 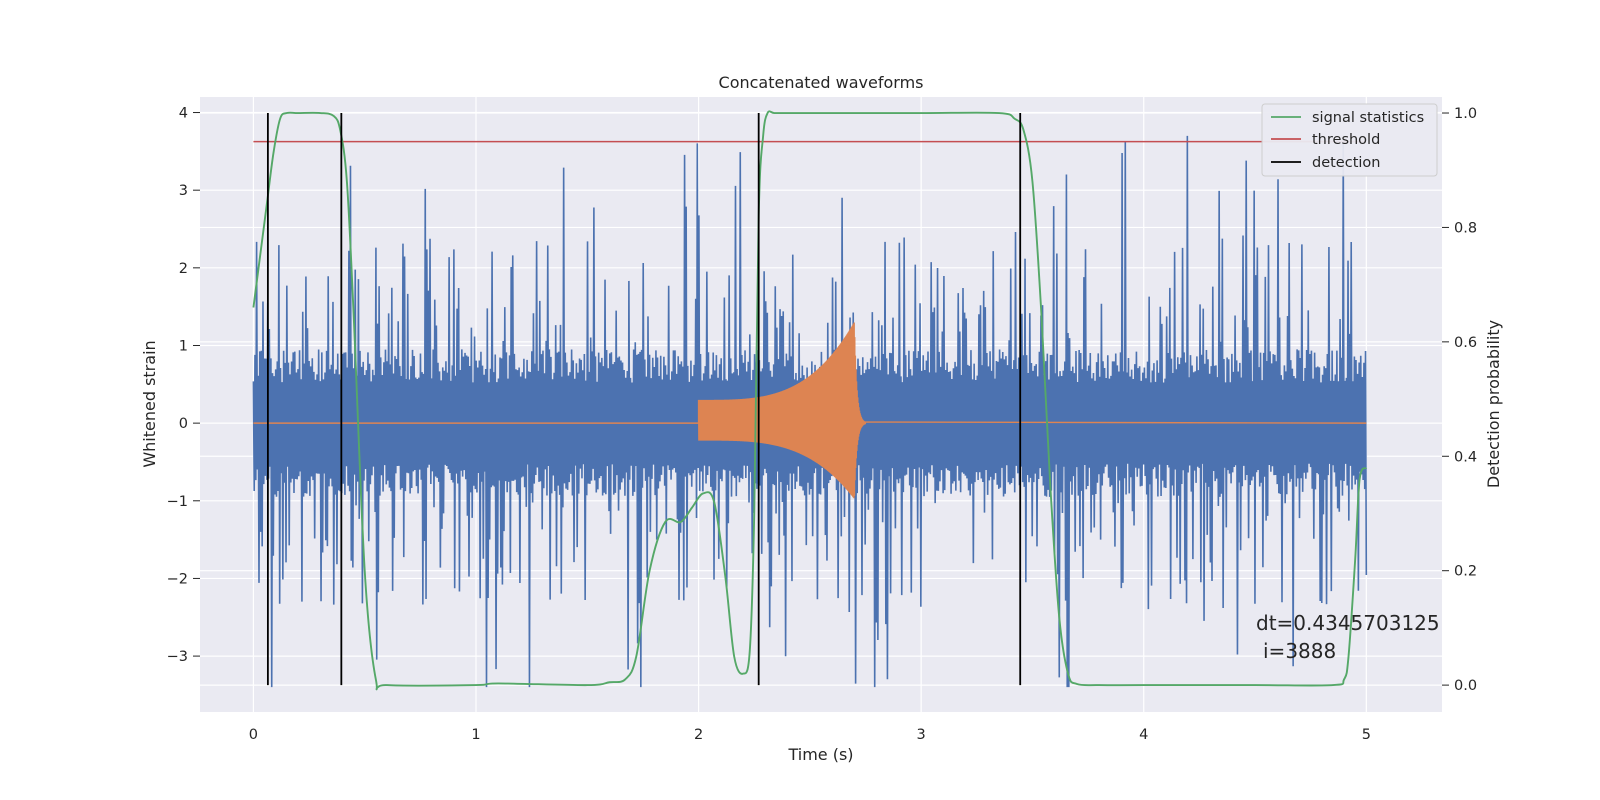 What do you see at coordinates (183, 191) in the screenshot?
I see `y-tick-label-6: 3` at bounding box center [183, 191].